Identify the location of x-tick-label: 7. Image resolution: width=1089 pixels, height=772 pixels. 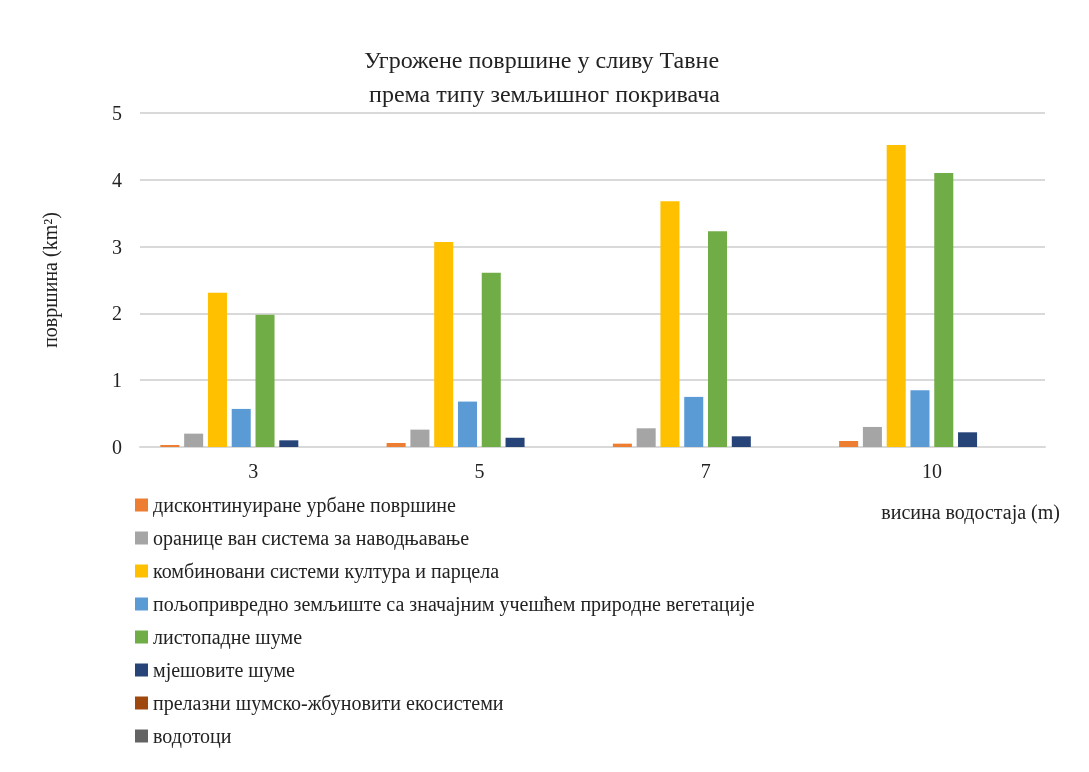
(705, 471).